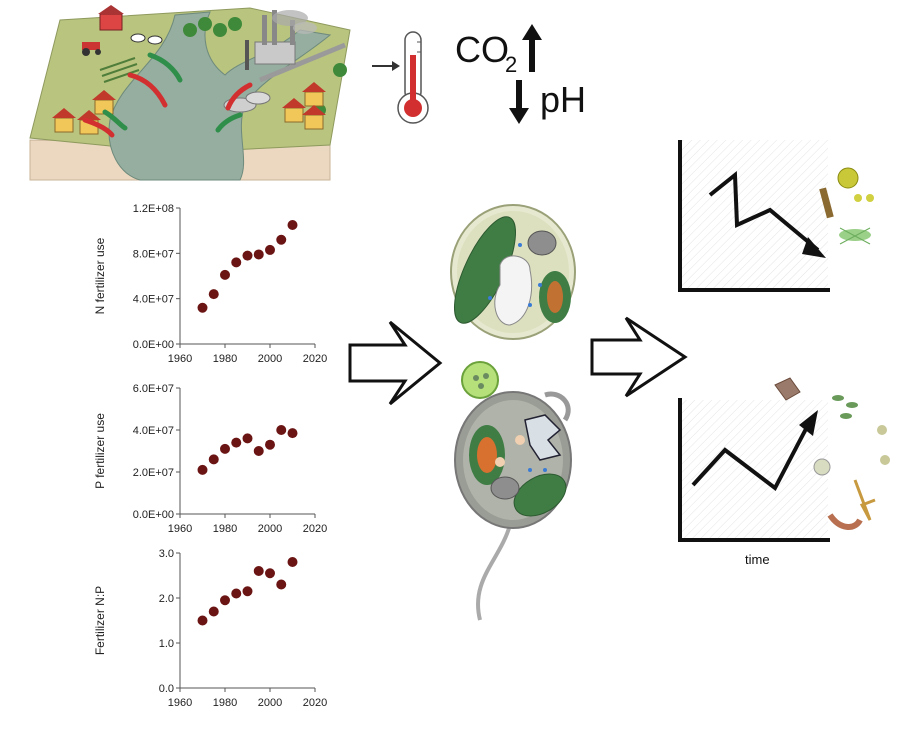  What do you see at coordinates (100, 451) in the screenshot?
I see `y-axis-label: P fertilizer use` at bounding box center [100, 451].